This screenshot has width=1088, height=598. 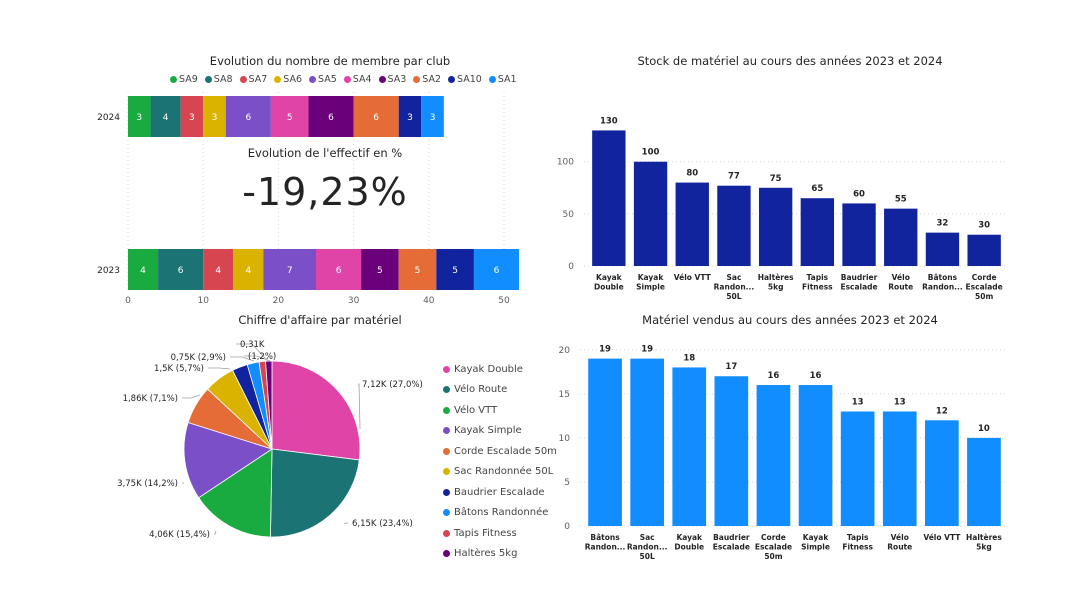 I want to click on x-category-label: Baudrier Escalade, so click(x=858, y=282).